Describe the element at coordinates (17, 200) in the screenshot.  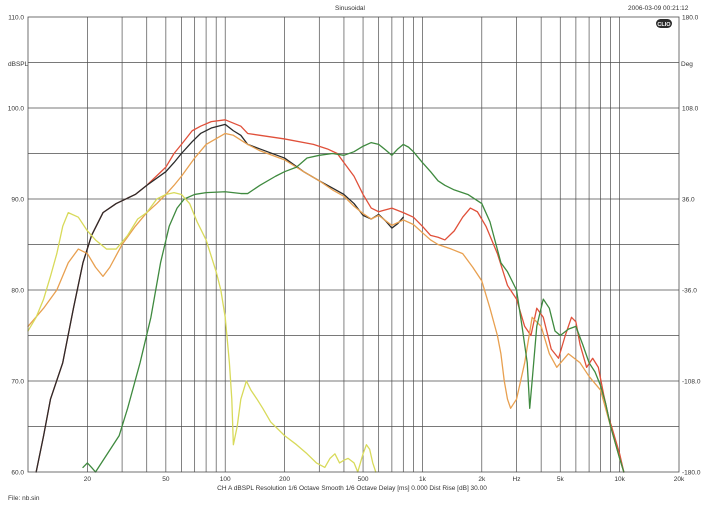
I see `y-tick-label: 90.0` at that location.